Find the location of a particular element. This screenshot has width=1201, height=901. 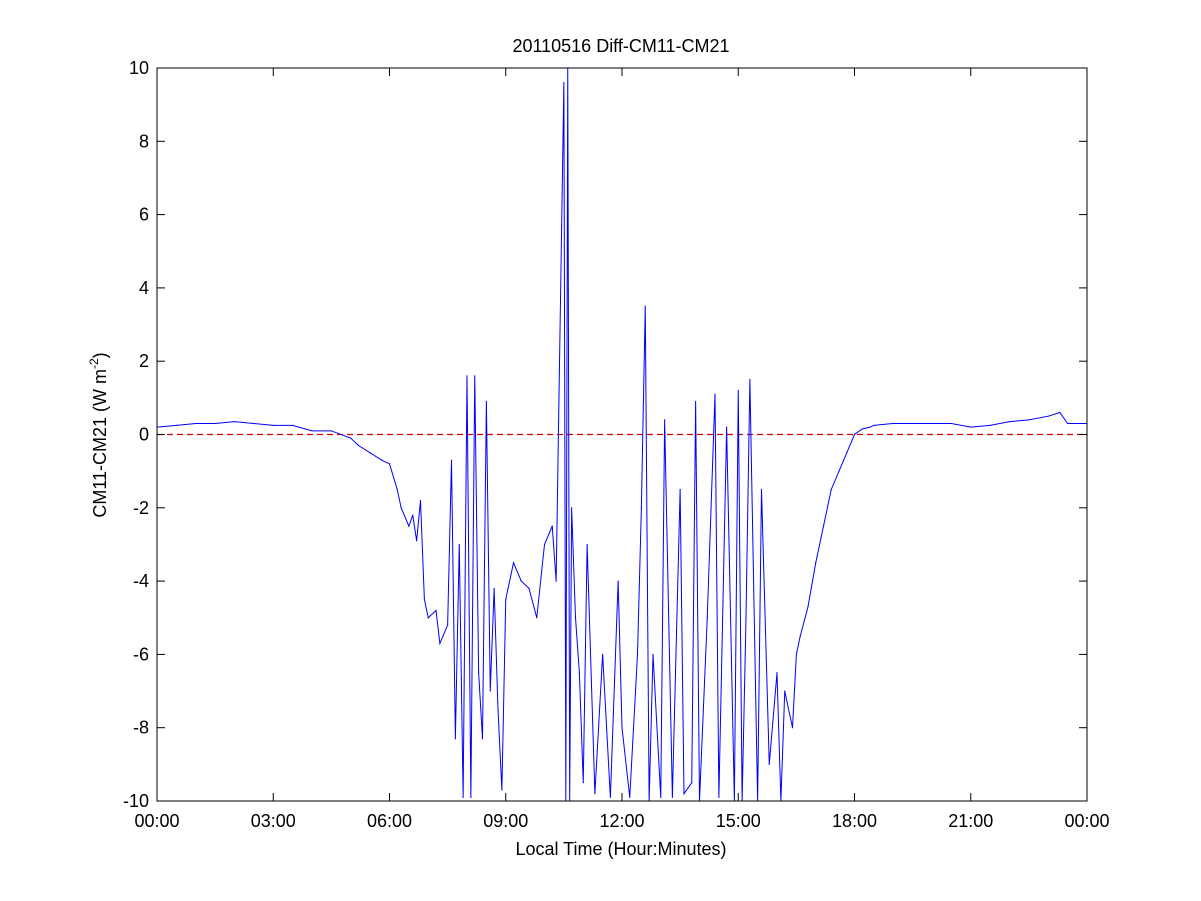

x-tick-label: 12:00 is located at coordinates (621, 821).